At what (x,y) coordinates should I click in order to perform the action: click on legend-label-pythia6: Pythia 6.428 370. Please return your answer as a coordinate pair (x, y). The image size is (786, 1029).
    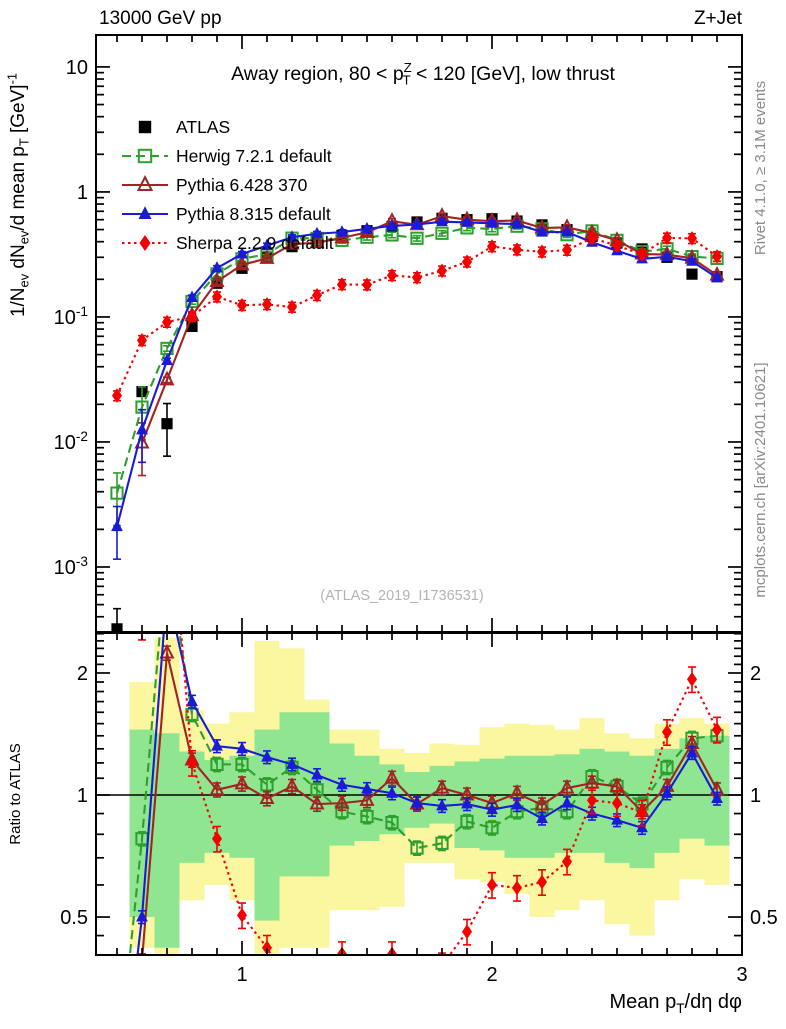
    Looking at the image, I should click on (242, 185).